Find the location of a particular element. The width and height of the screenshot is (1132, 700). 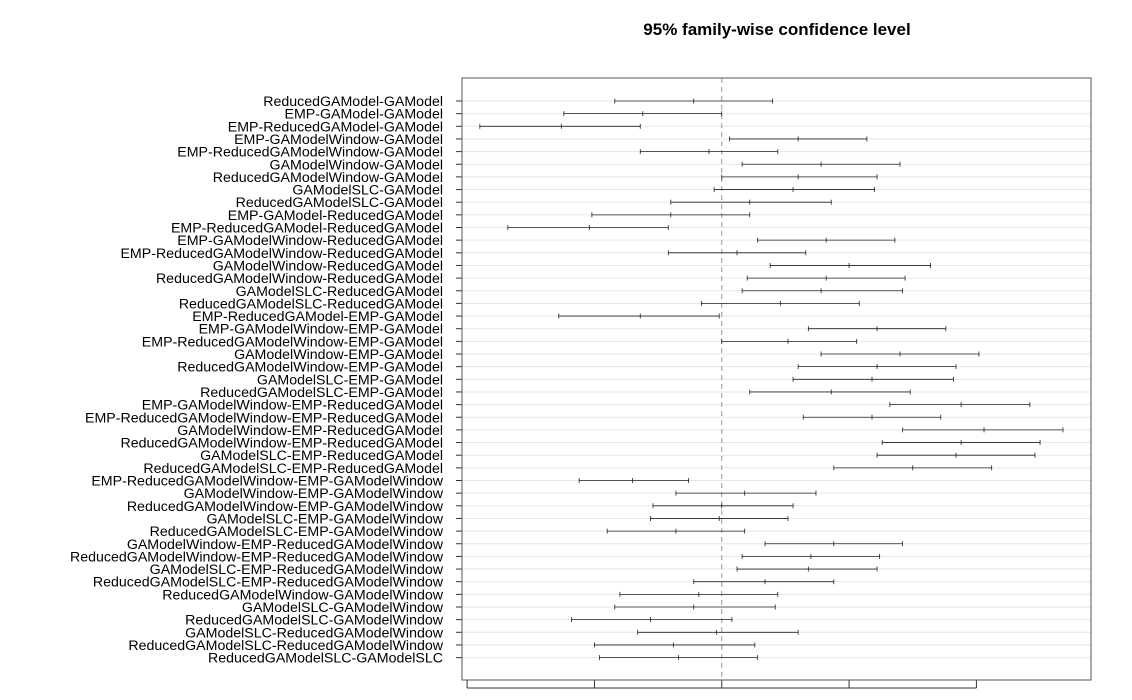

comparison-label: ReducedGAModelSLC-EMP-ReducedGAModel is located at coordinates (293, 469).